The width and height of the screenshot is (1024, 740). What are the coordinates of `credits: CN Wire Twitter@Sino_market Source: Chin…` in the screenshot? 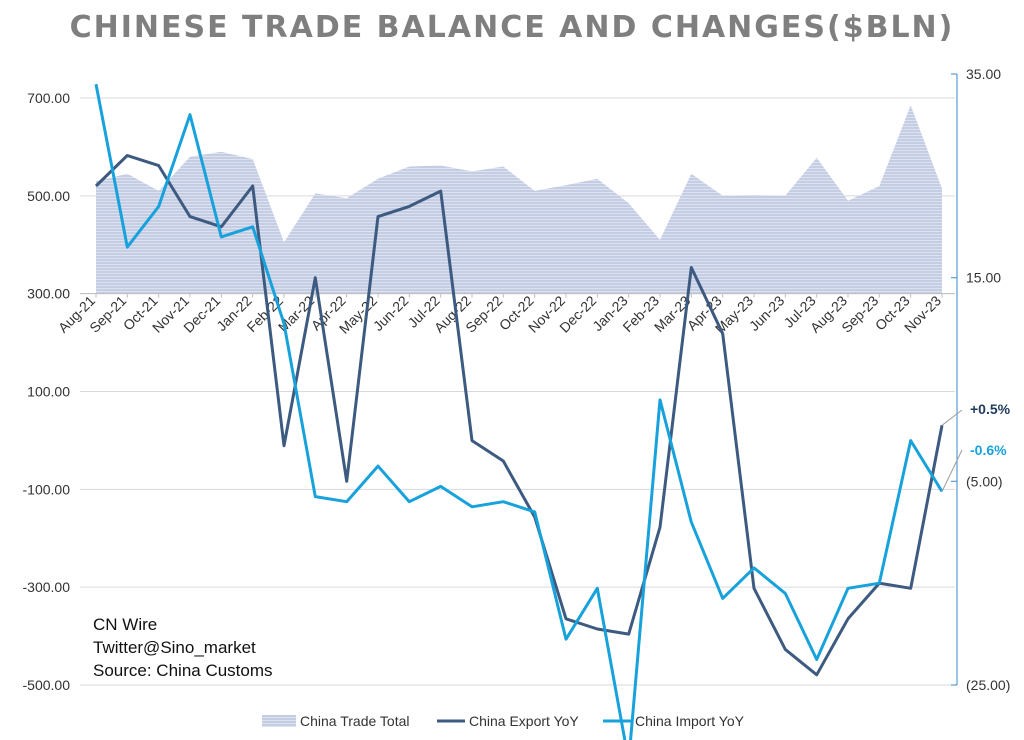 It's located at (183, 647).